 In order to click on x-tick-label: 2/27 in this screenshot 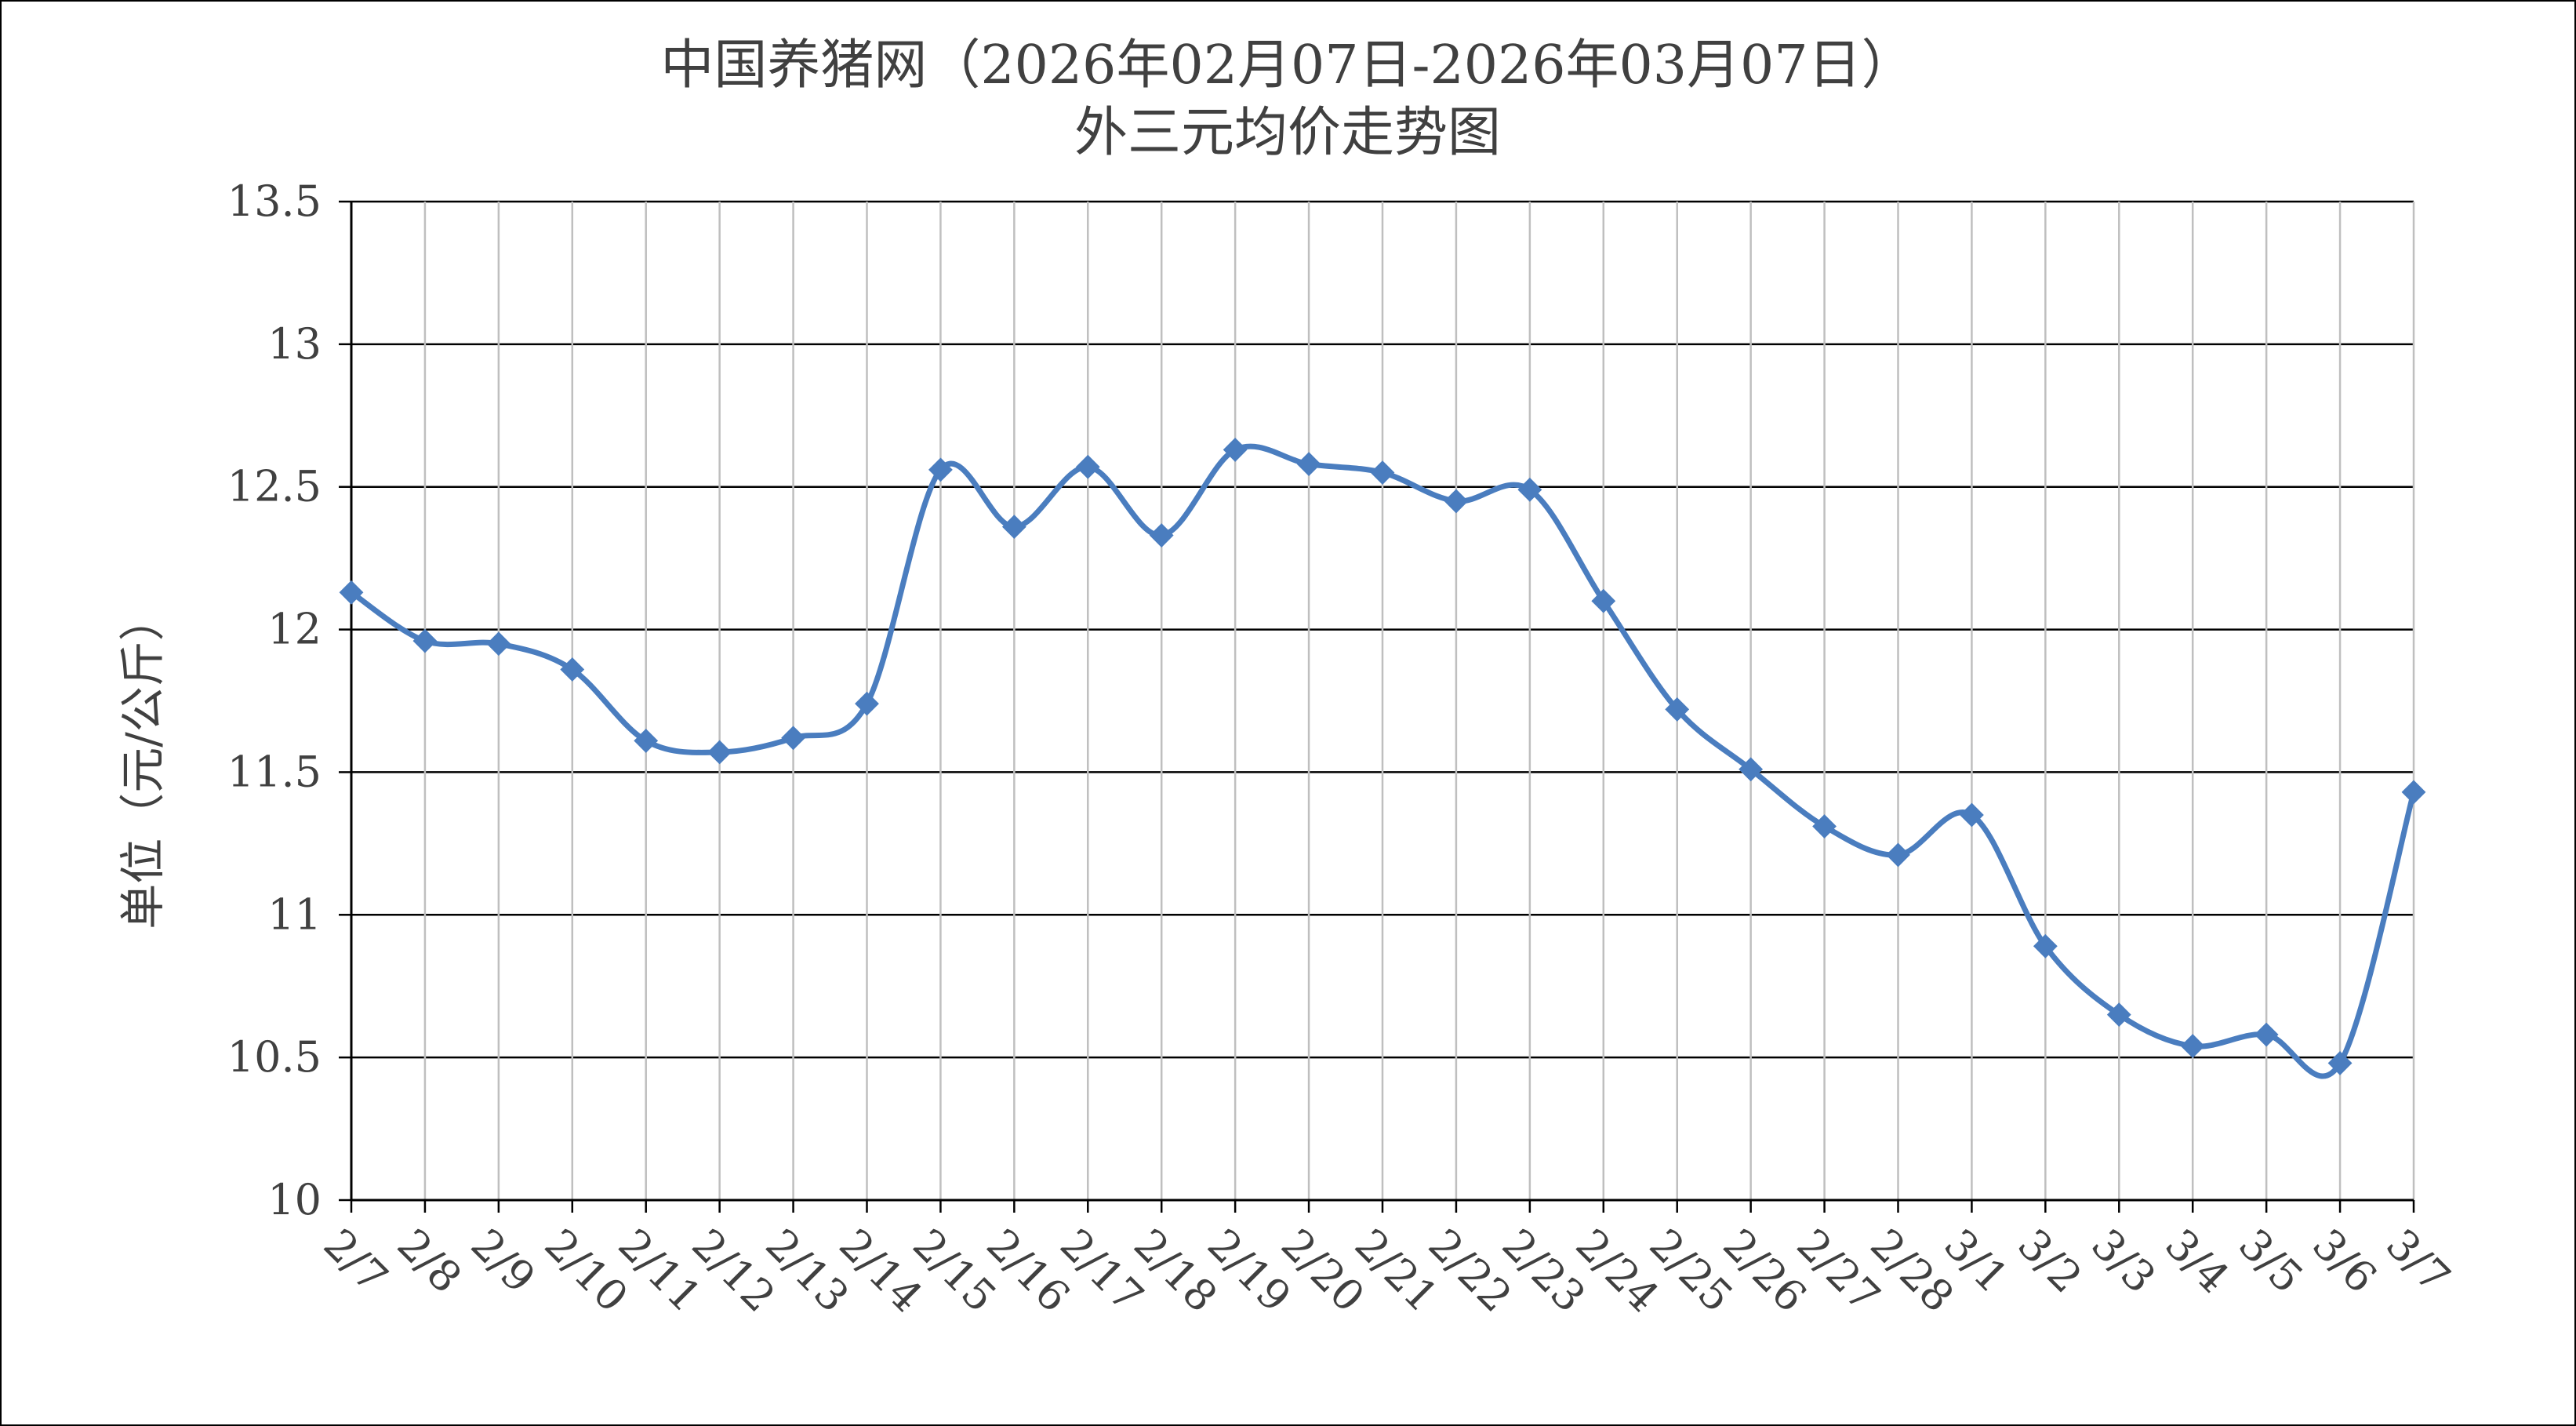, I will do `click(1838, 1271)`.